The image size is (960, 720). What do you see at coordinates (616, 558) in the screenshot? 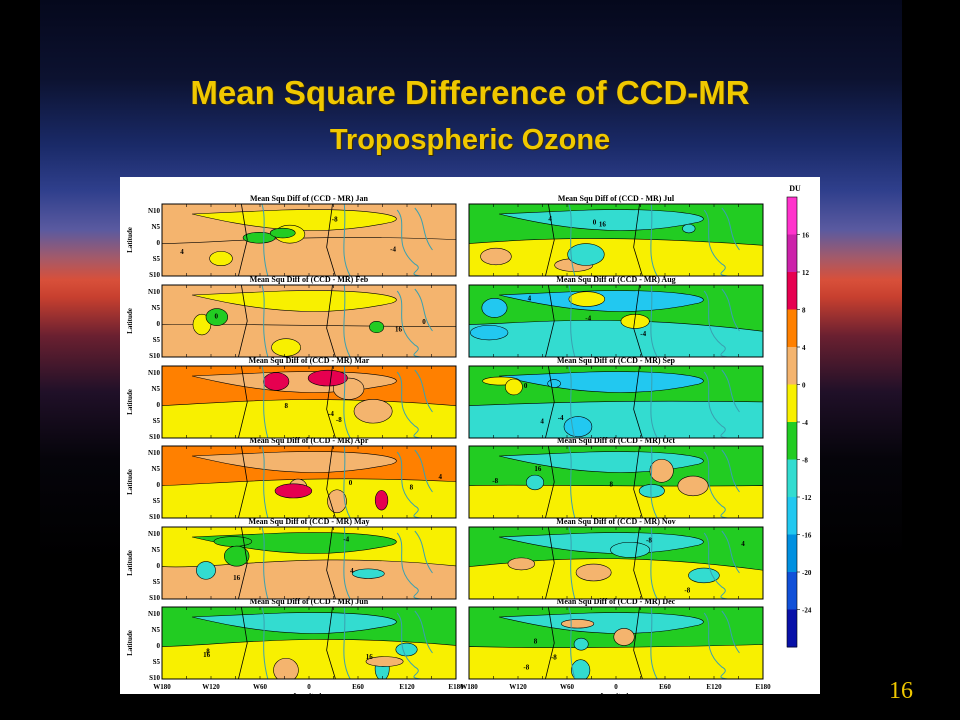
I see `panel-nov: Mean Squ Diff of (CCD - MR) Nov -8 -8 4` at bounding box center [616, 558].